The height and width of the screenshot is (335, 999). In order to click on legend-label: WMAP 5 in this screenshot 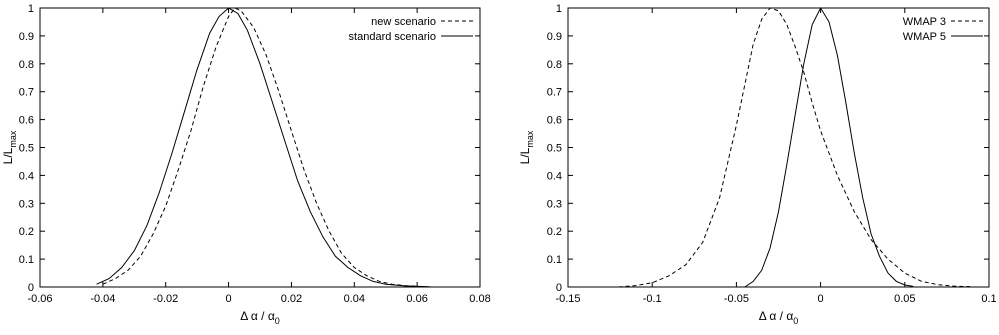, I will do `click(924, 37)`.